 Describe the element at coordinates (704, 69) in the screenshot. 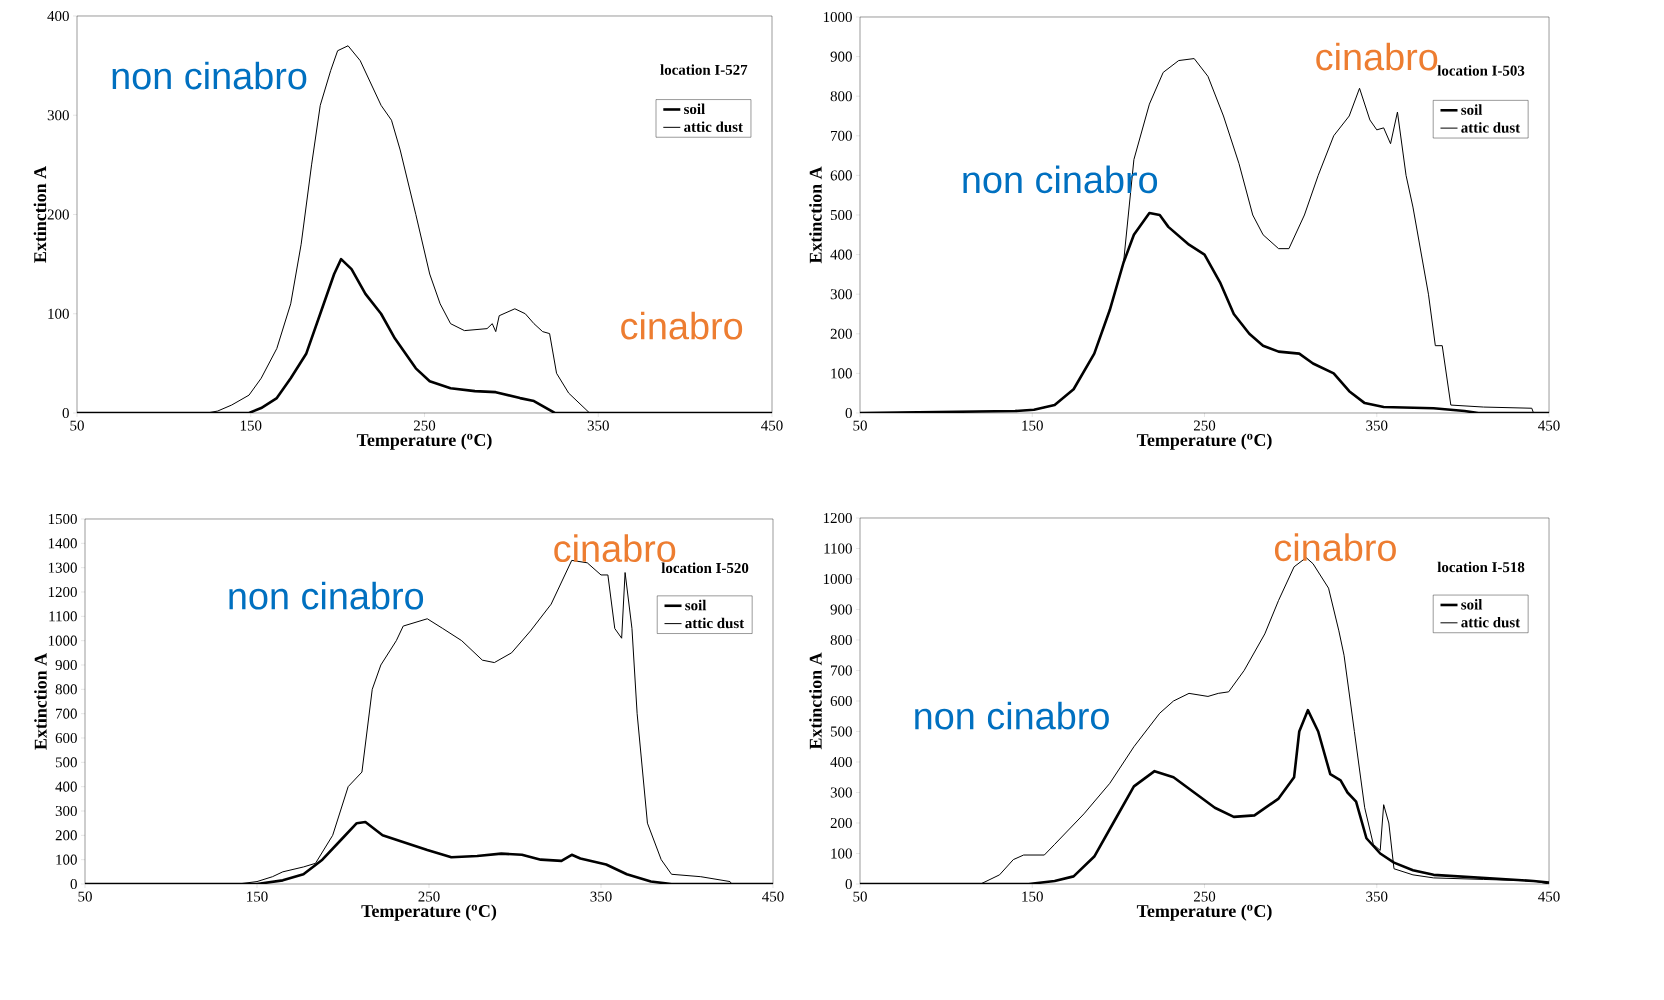

I see `text: location I-527` at that location.